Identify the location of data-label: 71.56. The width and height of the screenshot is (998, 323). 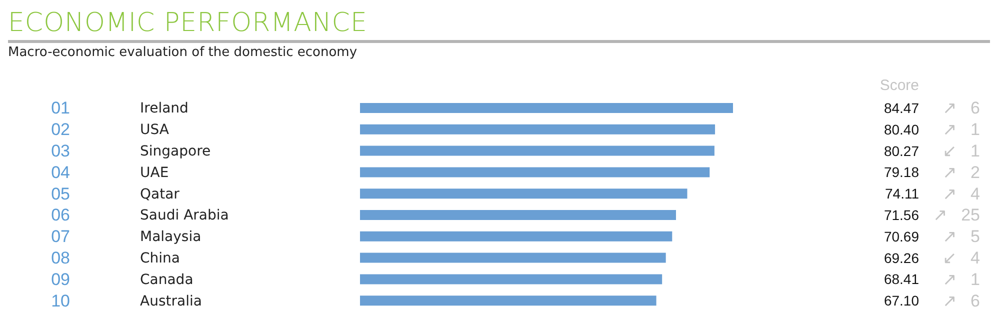
(902, 215).